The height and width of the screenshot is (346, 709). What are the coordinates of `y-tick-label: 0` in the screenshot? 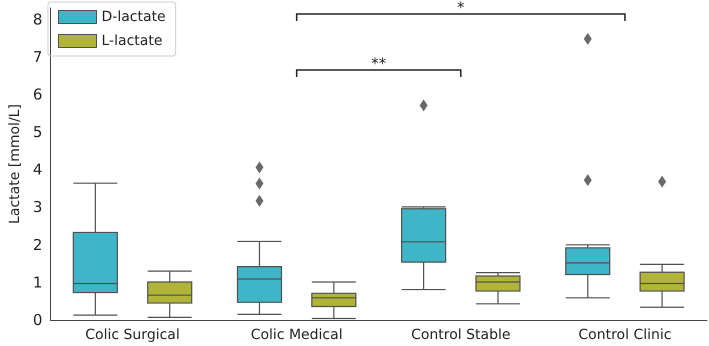 It's located at (37, 320).